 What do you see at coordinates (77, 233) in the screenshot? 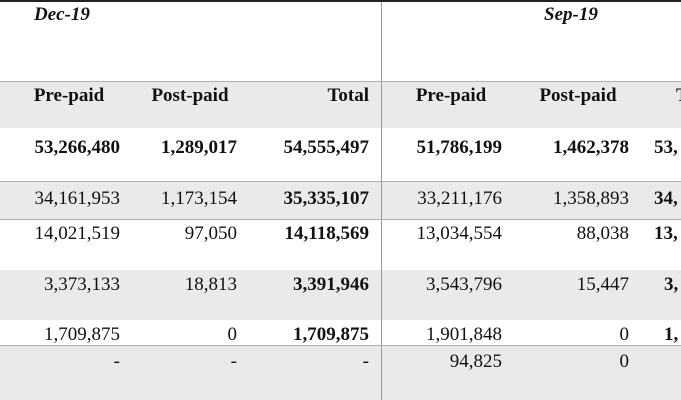
I see `table-cell: 14,021,519` at bounding box center [77, 233].